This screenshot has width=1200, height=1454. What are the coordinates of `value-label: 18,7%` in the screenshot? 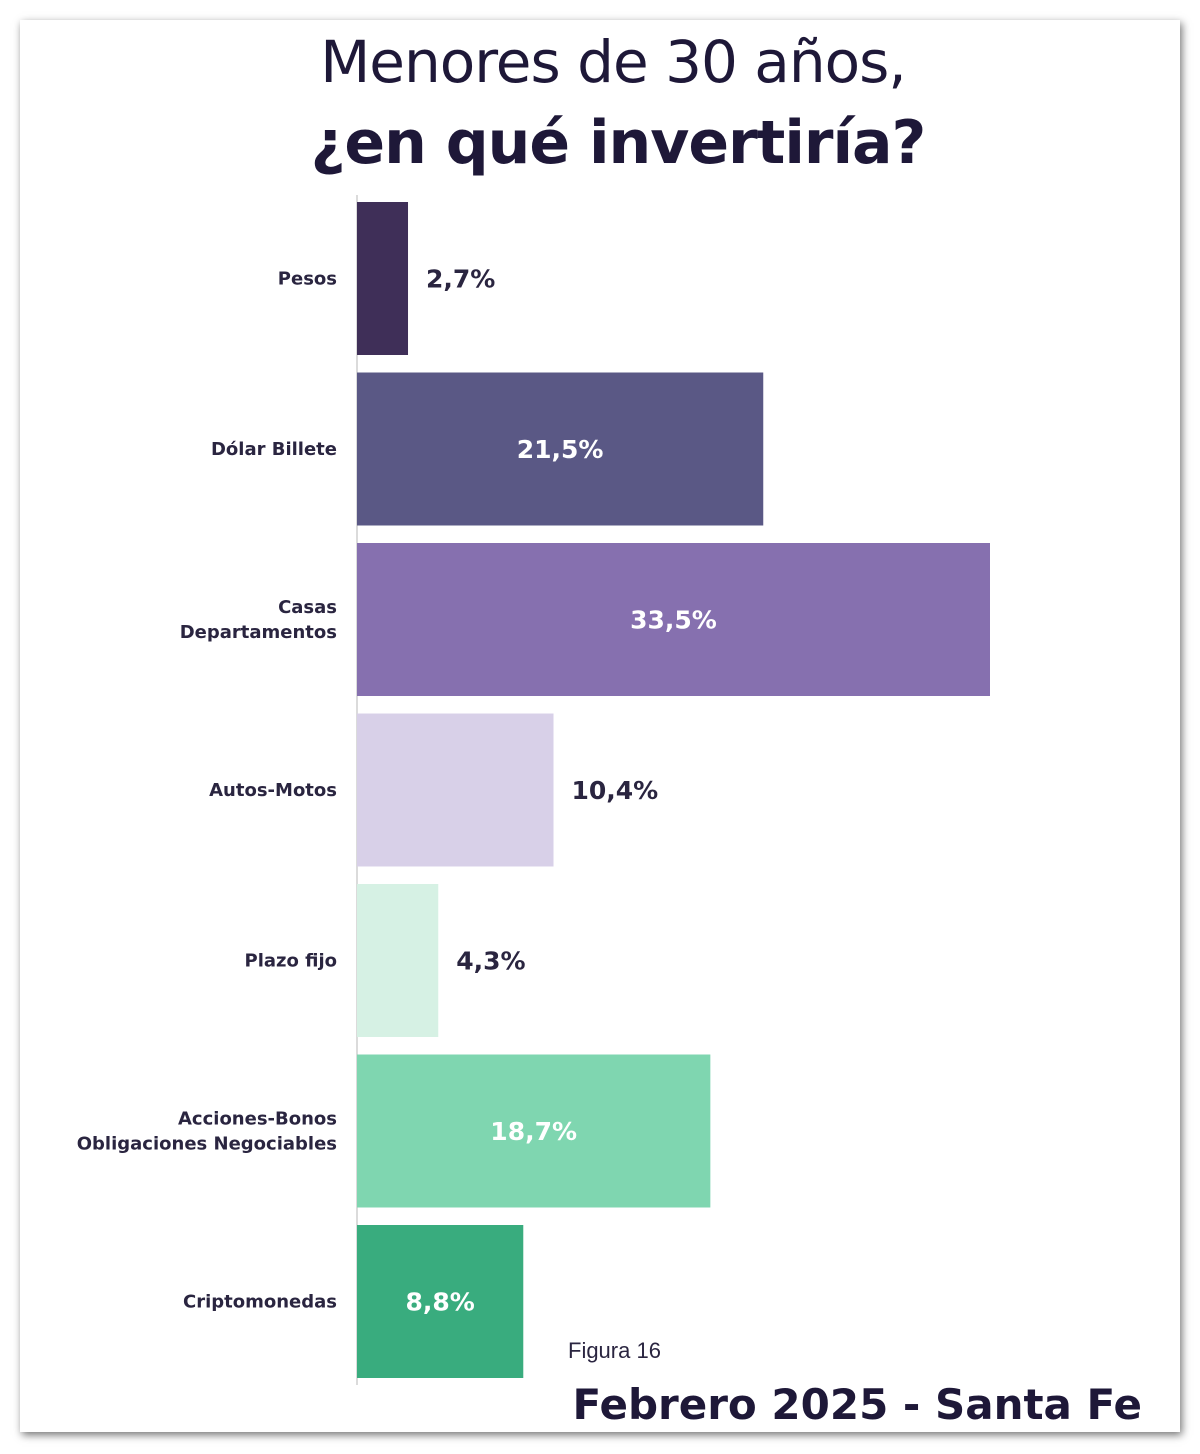 It's located at (533, 1131).